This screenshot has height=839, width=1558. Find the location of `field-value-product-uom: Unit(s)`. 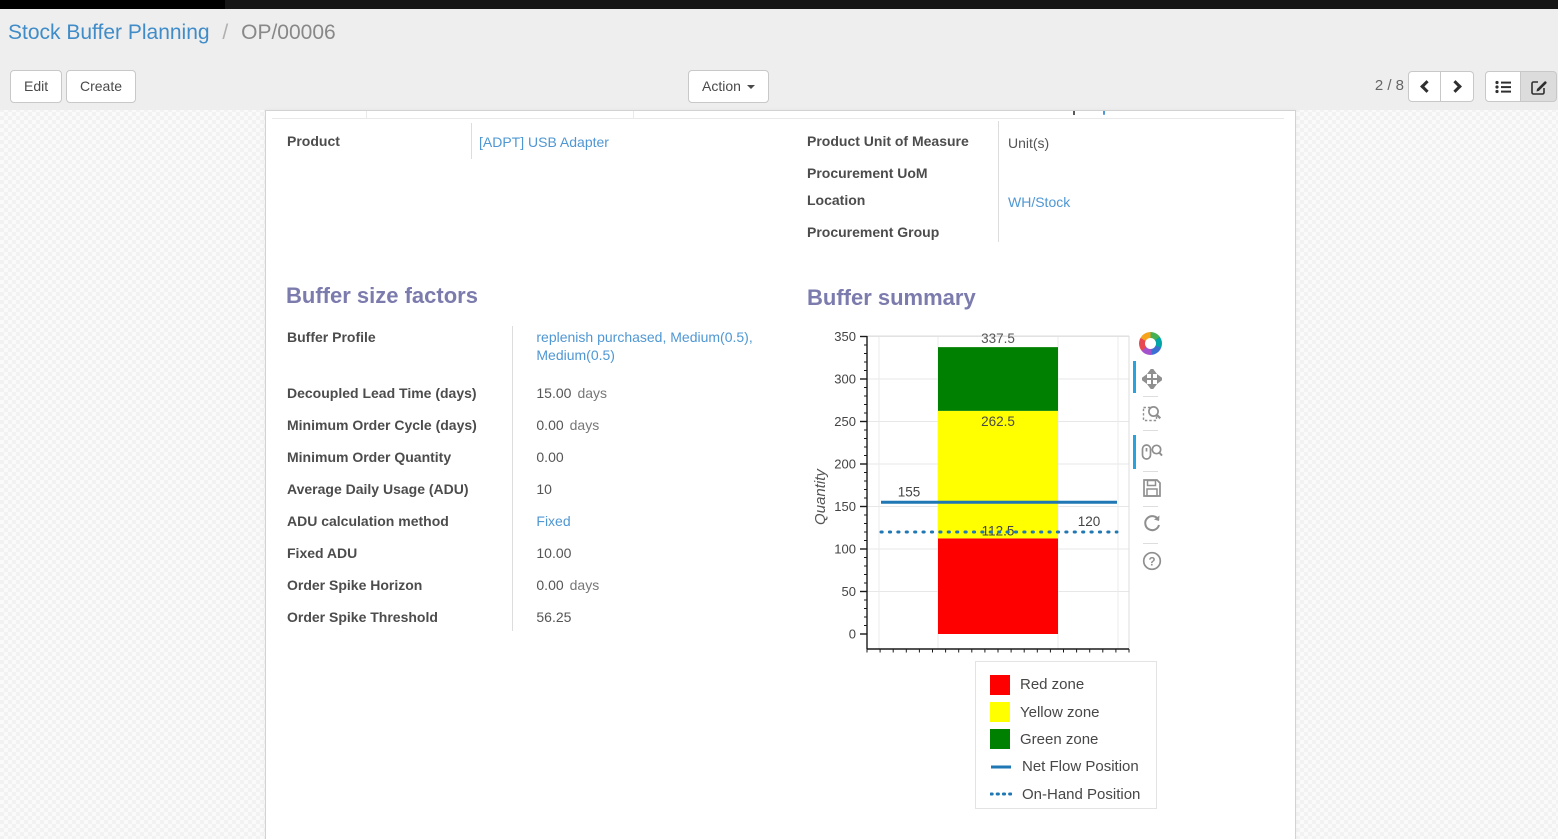

field-value-product-uom: Unit(s) is located at coordinates (1029, 143).